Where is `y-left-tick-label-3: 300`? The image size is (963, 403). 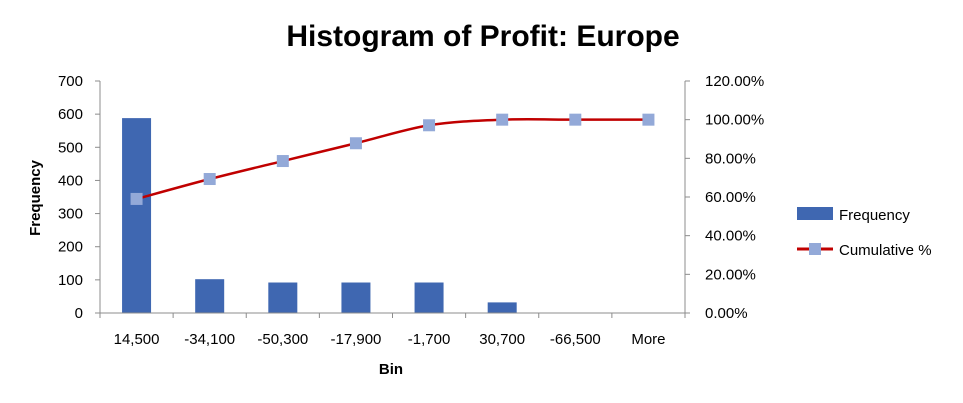
y-left-tick-label-3: 300 is located at coordinates (70, 214).